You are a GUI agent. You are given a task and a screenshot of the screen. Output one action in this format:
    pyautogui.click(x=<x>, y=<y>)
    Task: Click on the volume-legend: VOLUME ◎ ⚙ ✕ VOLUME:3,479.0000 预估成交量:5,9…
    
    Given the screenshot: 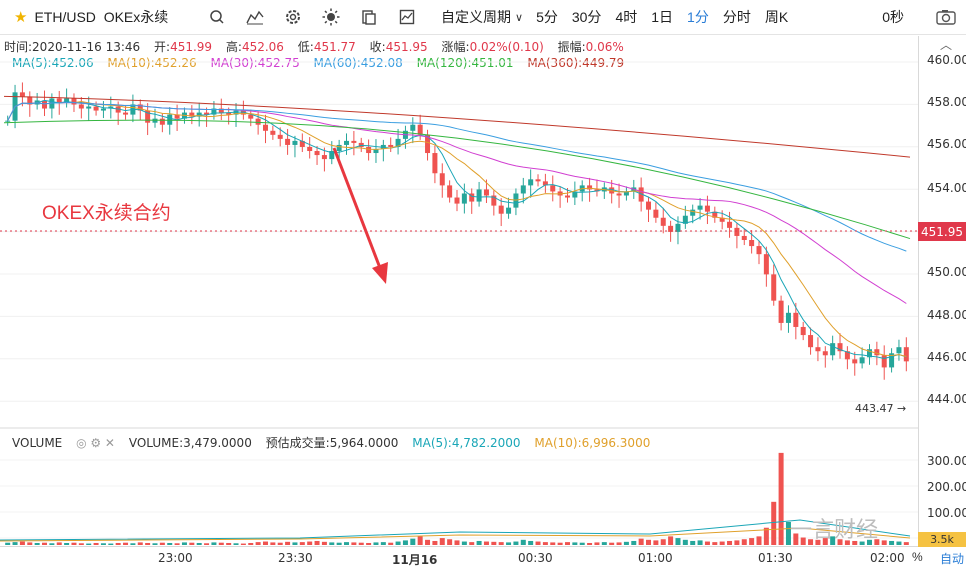 What is the action you would take?
    pyautogui.click(x=336, y=442)
    